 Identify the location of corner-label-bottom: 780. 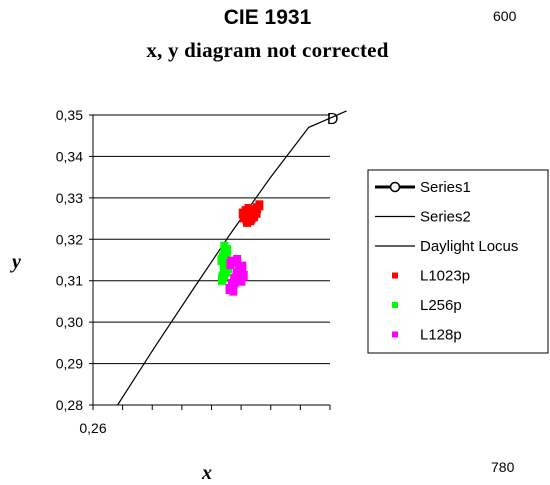
(503, 467).